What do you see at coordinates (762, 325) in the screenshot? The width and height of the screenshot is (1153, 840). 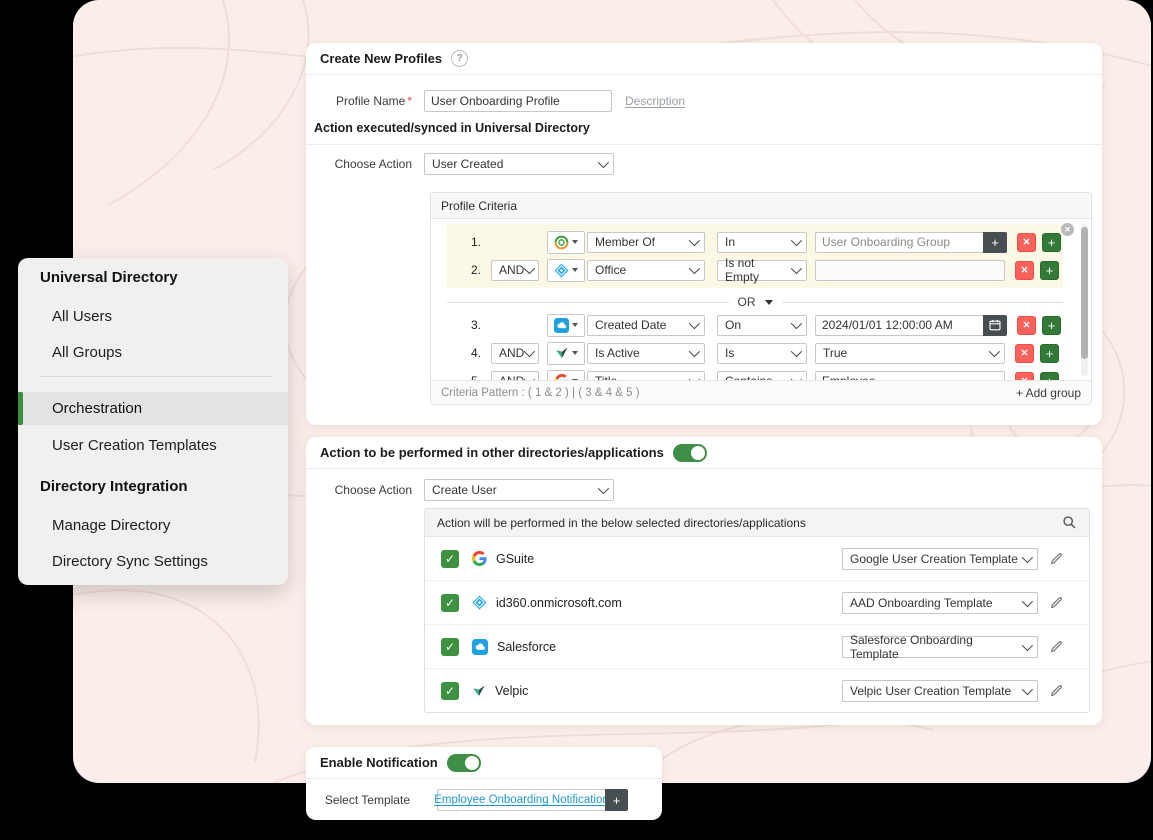 I see `operator-select: On` at bounding box center [762, 325].